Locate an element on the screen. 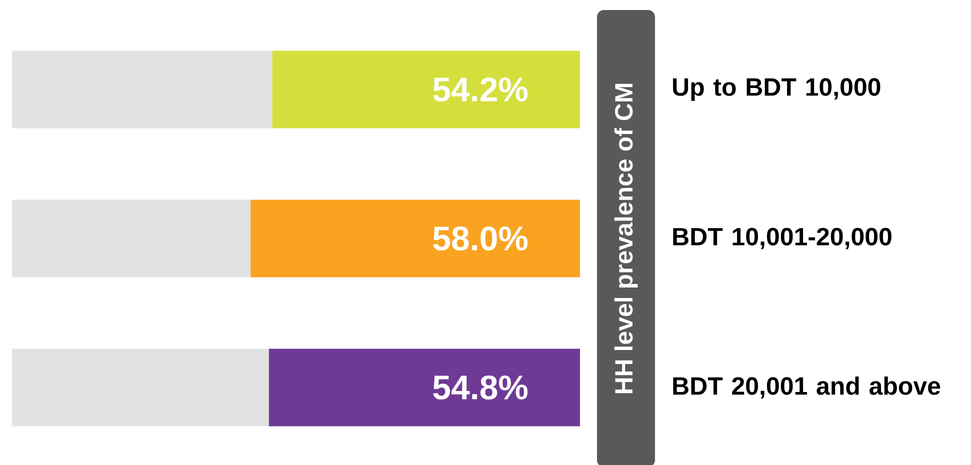  data-label: 58.0% is located at coordinates (480, 238).